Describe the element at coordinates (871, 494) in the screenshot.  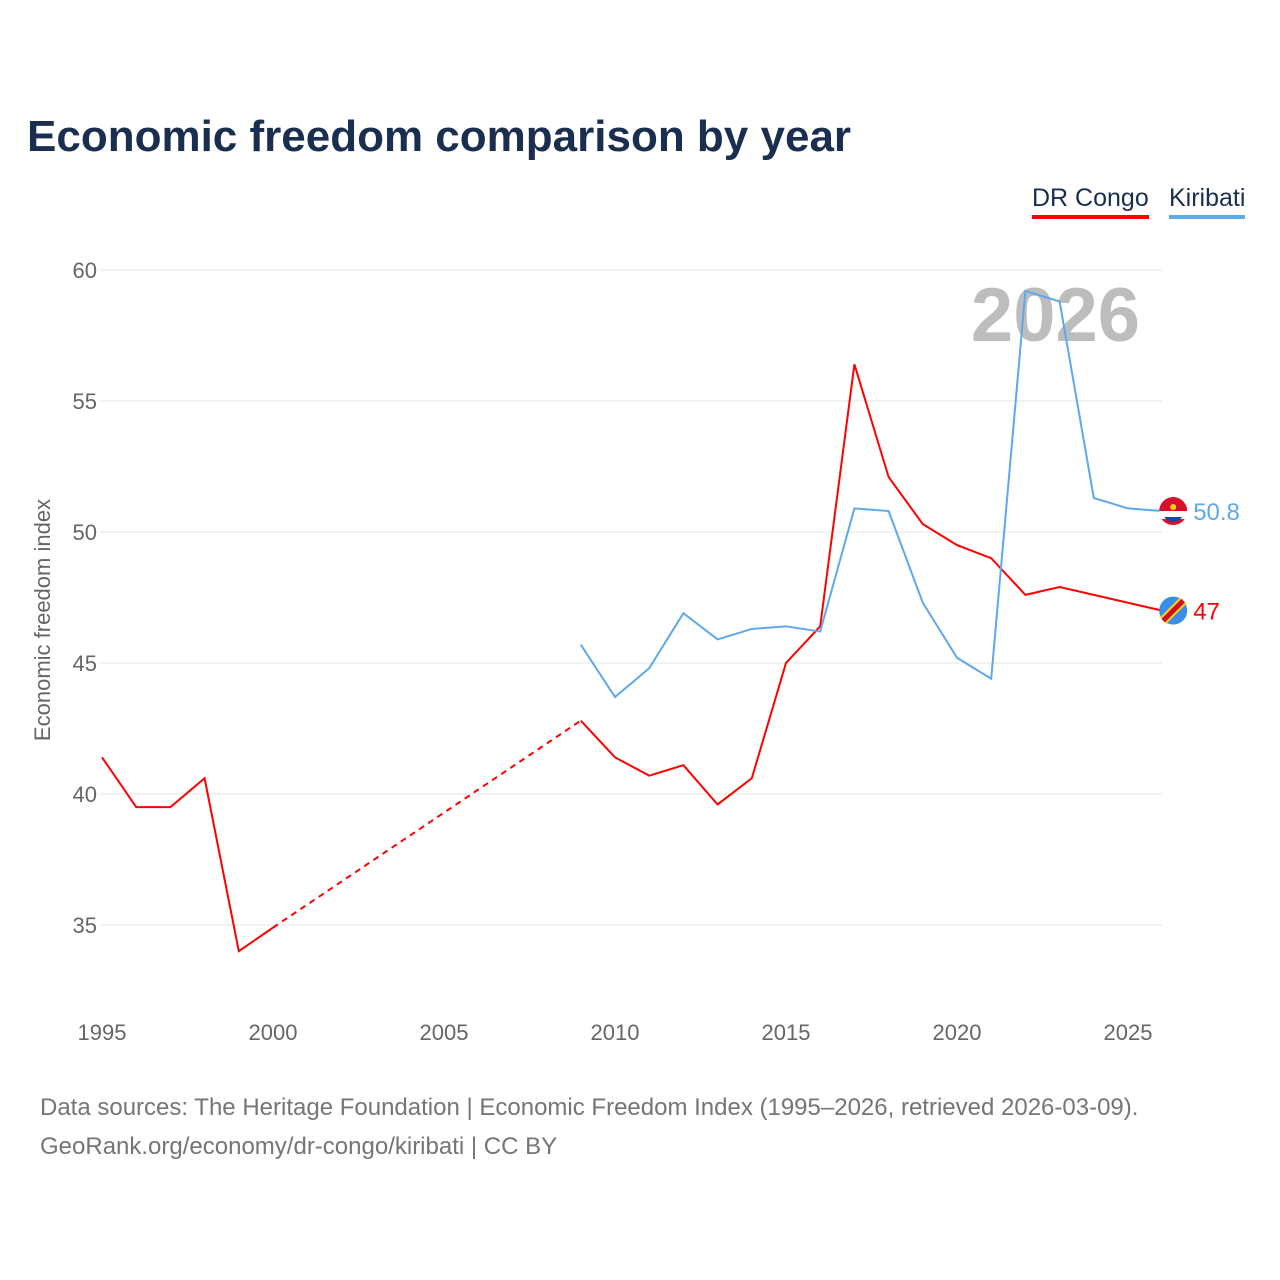
I see `series-line-kiribati` at that location.